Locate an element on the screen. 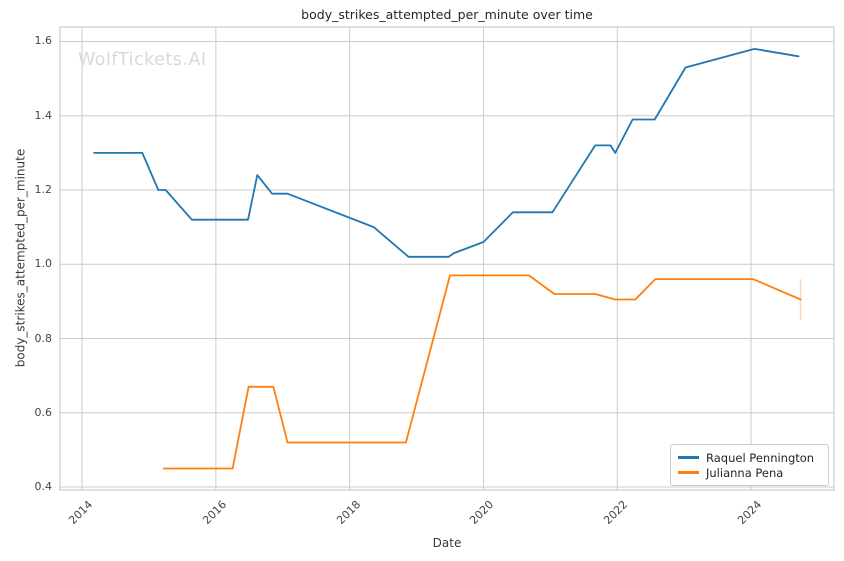 This screenshot has height=561, width=844. legend-line-swatch-blue is located at coordinates (688, 457).